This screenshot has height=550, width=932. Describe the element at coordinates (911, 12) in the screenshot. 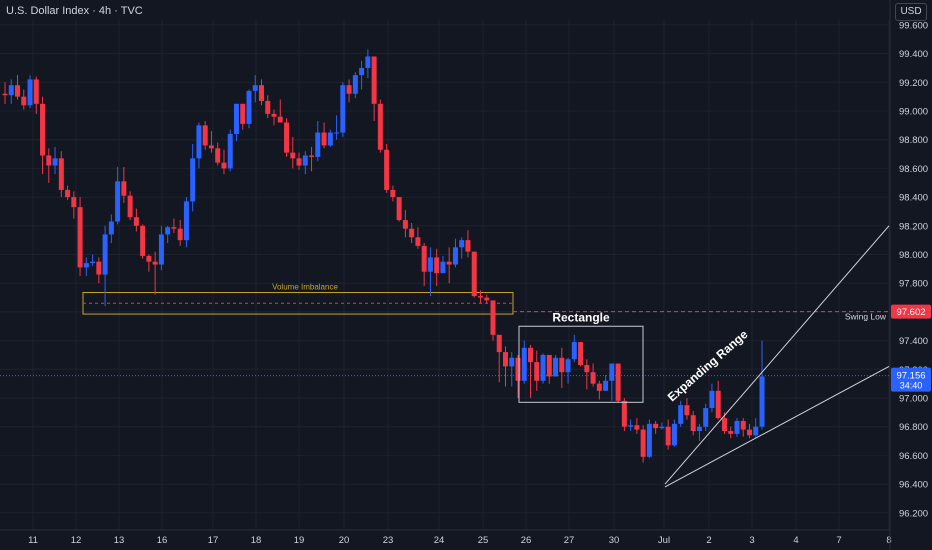

I see `currency-button: USD` at that location.